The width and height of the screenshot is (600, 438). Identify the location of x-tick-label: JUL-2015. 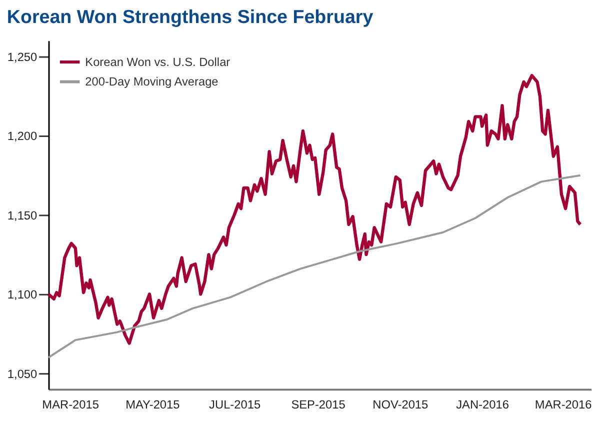
(235, 405).